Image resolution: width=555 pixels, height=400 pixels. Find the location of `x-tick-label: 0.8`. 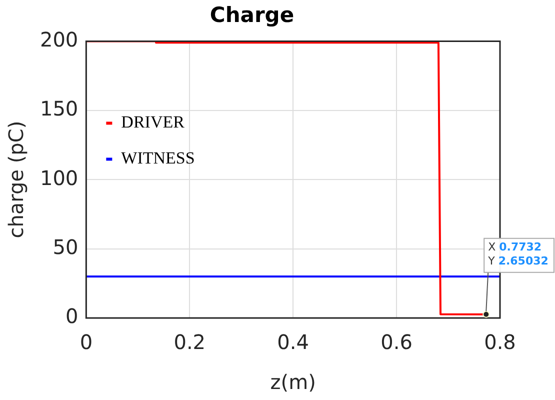

x-tick-label: 0.8 is located at coordinates (500, 342).